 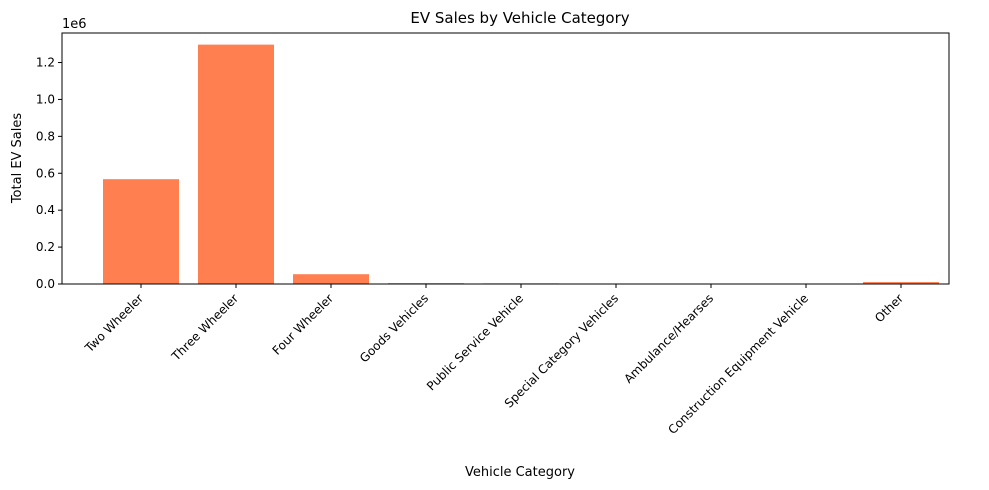 I want to click on x-tick-label: Two Wheeler, so click(x=114, y=323).